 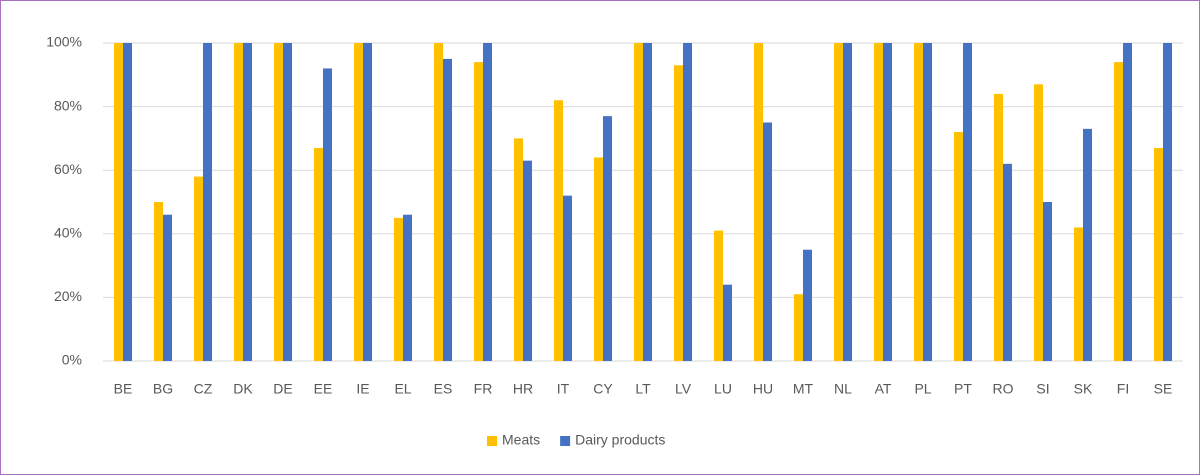 I want to click on y-tick-label: 80%, so click(x=68, y=105).